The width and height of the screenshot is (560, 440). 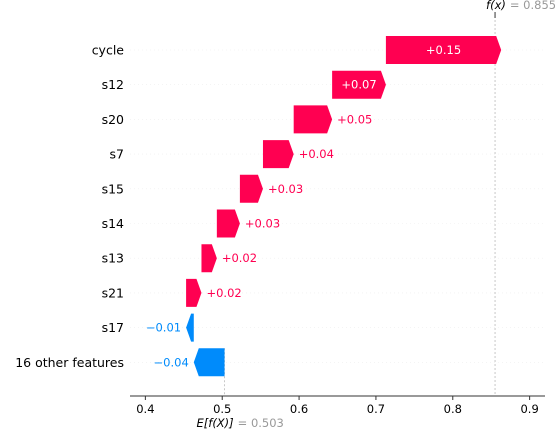 I want to click on x-tick-label: 0.6, so click(x=299, y=409).